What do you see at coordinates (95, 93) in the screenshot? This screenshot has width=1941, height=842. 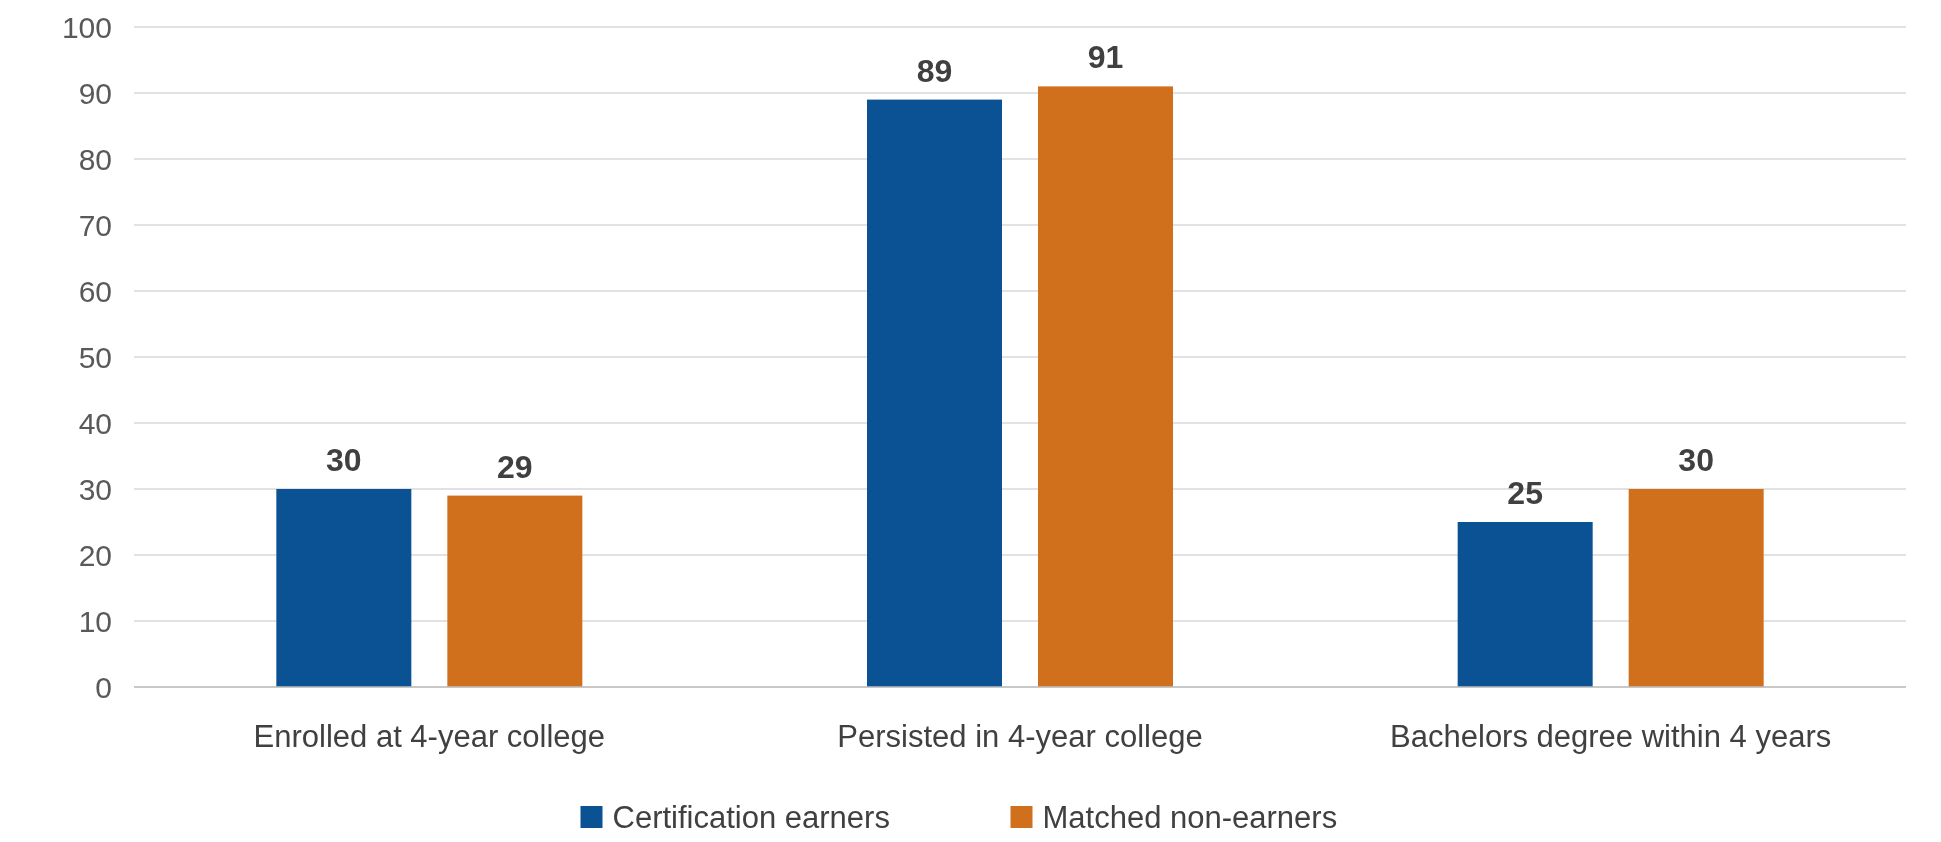 I see `y-tick-label: 90` at bounding box center [95, 93].